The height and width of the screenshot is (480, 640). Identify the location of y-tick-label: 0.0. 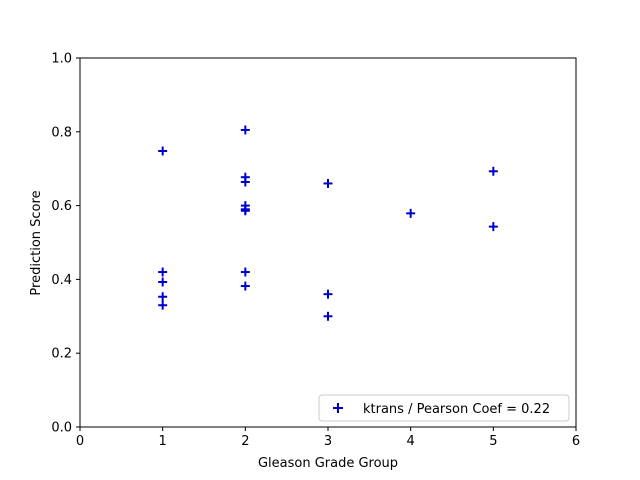
(61, 428).